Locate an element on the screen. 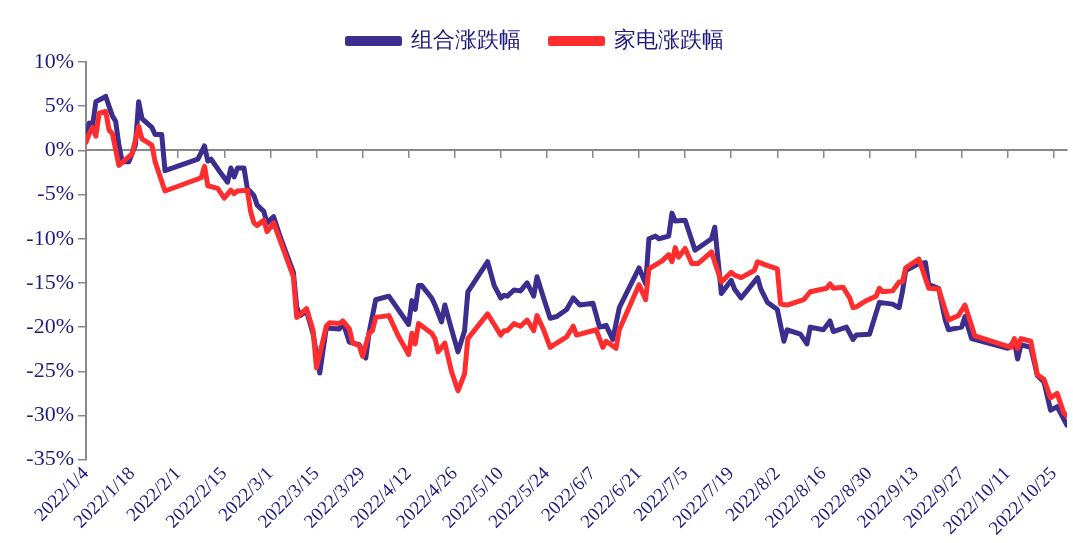  y-tick-label: -5% is located at coordinates (55, 193).